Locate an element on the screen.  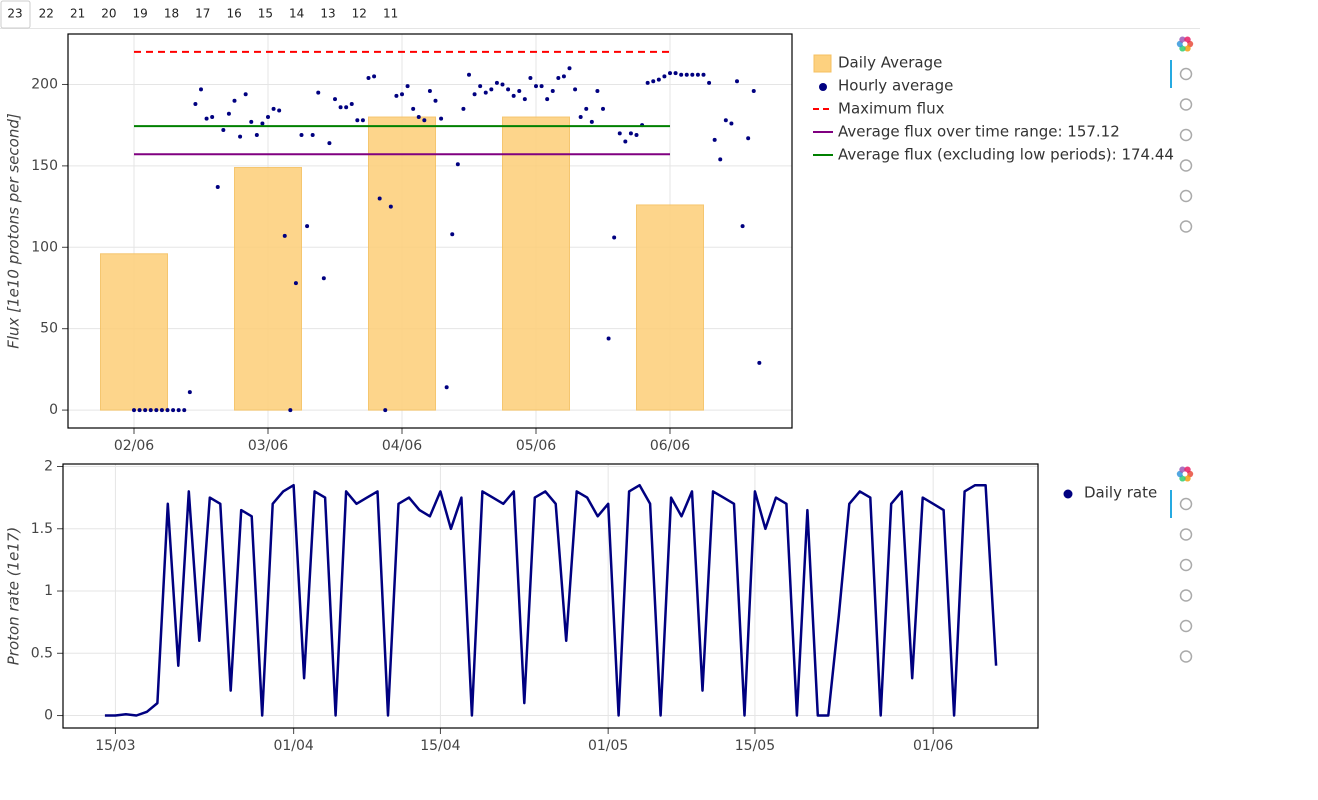
tab-label: 11 is located at coordinates (390, 14).